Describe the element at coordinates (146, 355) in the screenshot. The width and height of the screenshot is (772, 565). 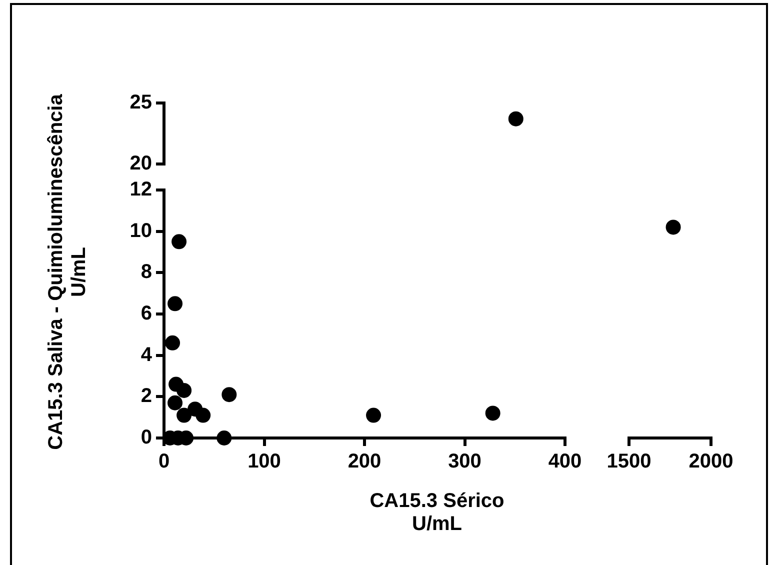
I see `y-tick-label: 4` at that location.